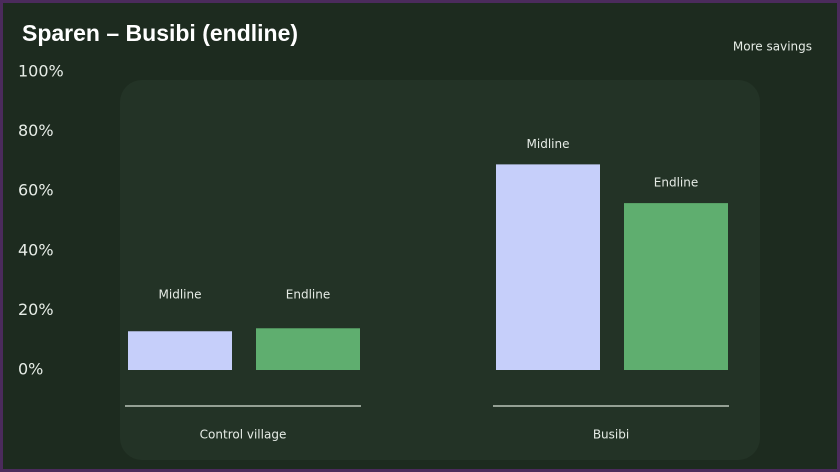 Image resolution: width=840 pixels, height=472 pixels. What do you see at coordinates (36, 130) in the screenshot?
I see `y-tick-label: 80%` at bounding box center [36, 130].